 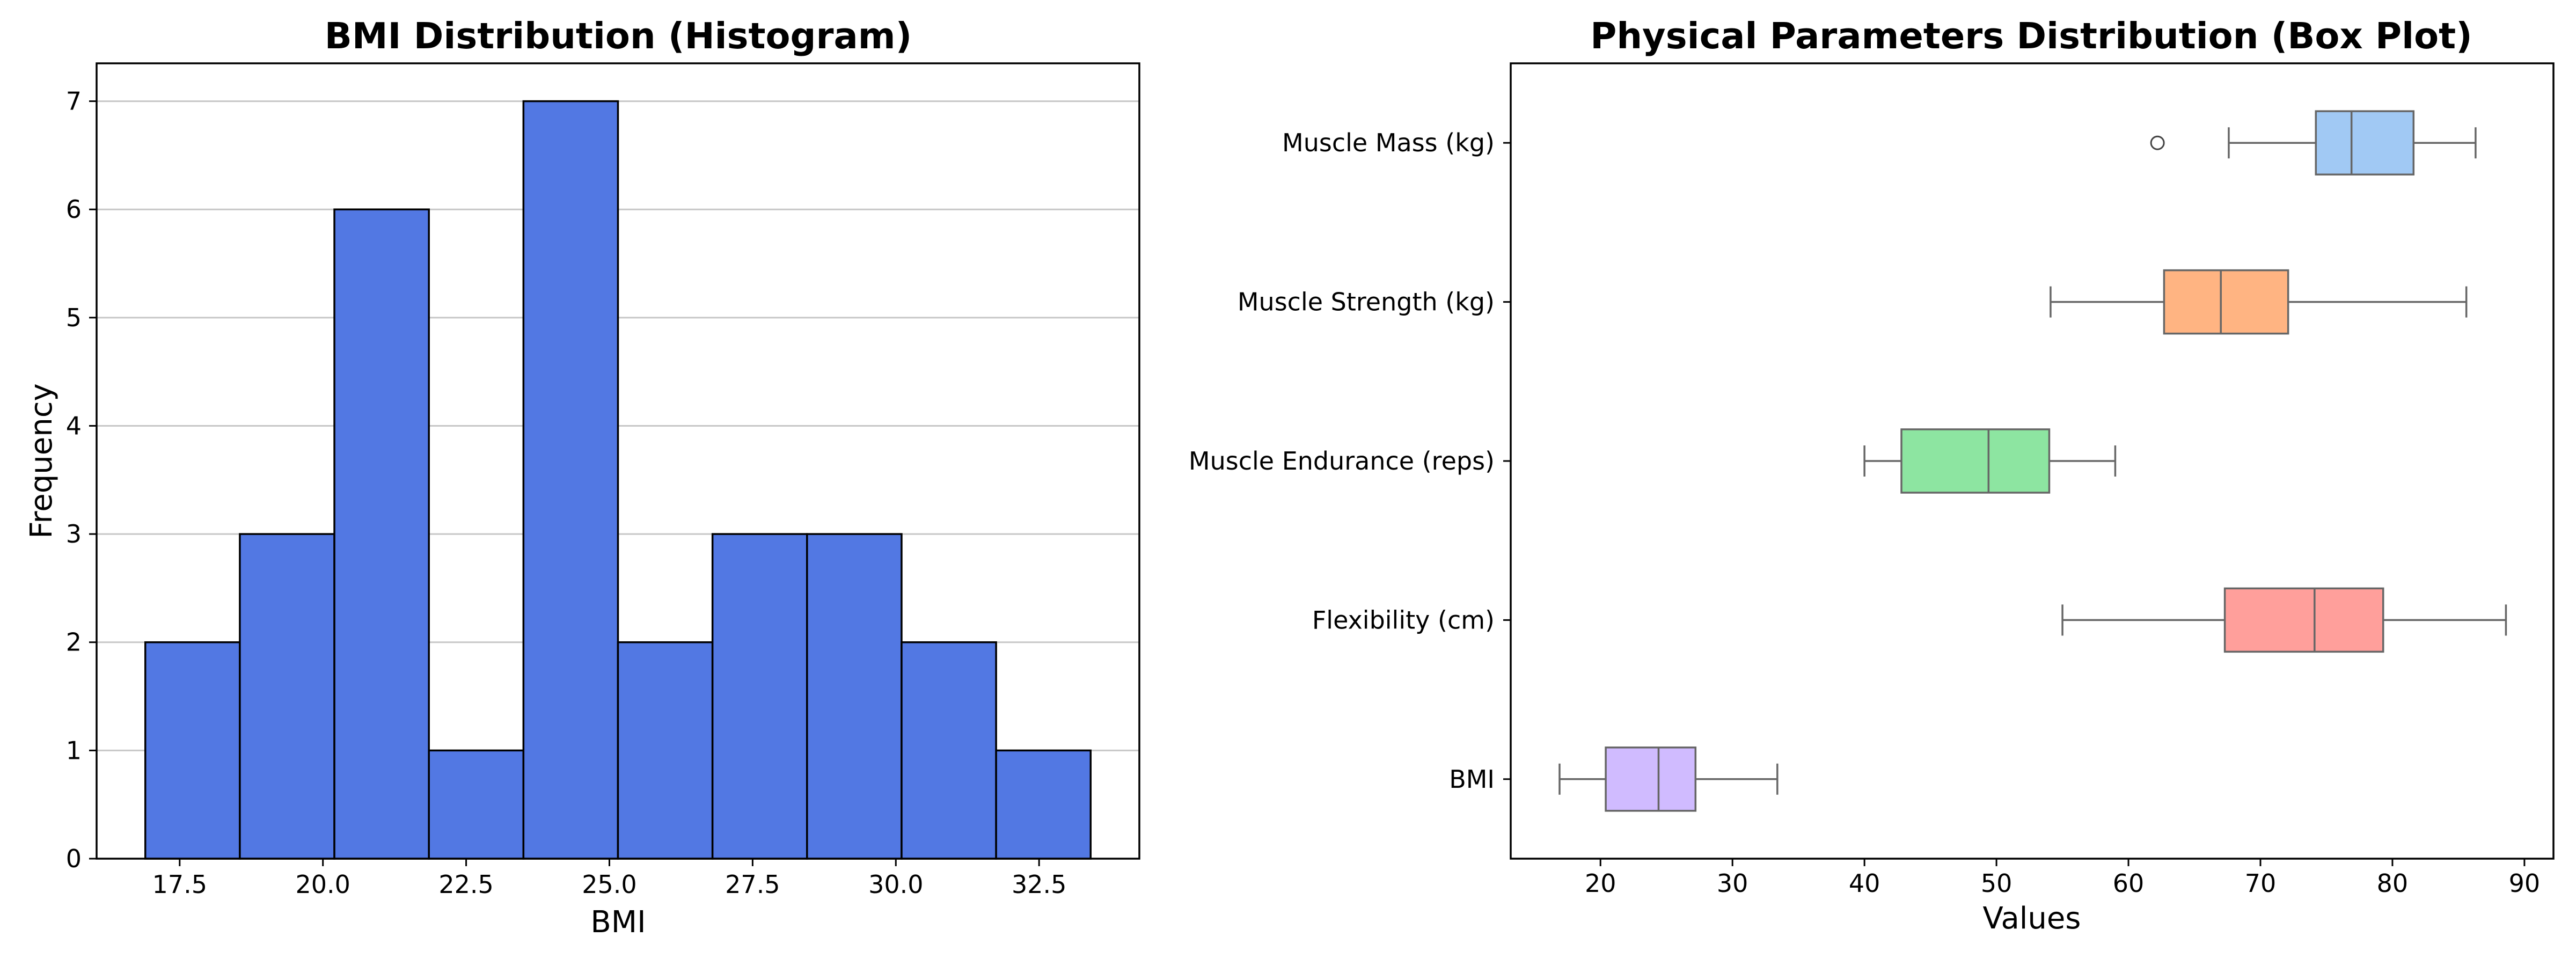 What do you see at coordinates (1366, 302) in the screenshot?
I see `boxplot-category-label: Muscle Strength (kg)` at bounding box center [1366, 302].